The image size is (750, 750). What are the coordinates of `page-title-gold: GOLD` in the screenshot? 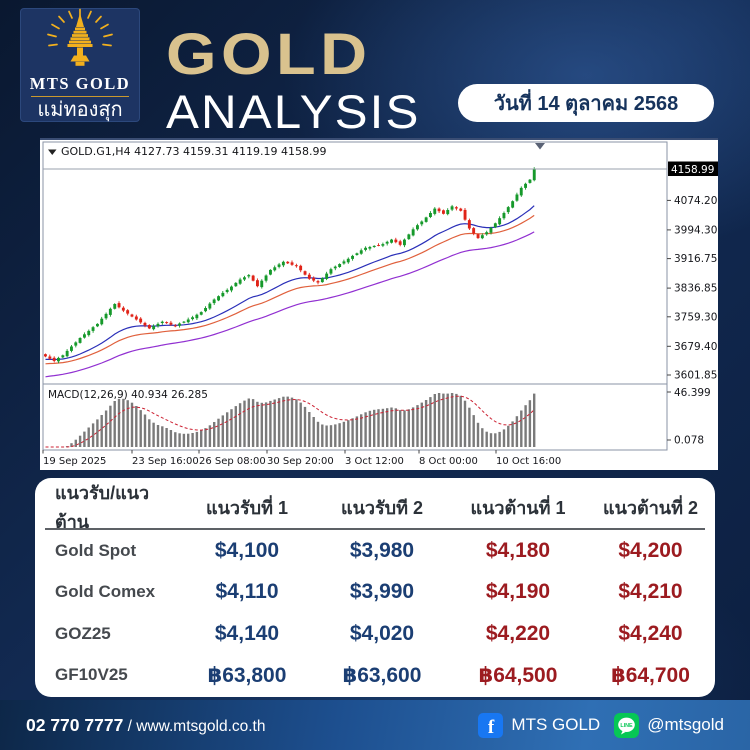 It's located at (269, 54).